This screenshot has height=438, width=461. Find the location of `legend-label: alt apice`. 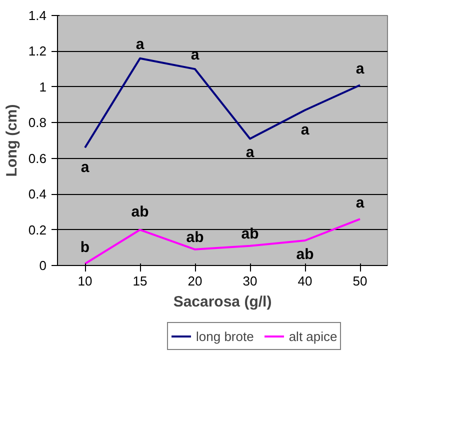

legend-label: alt apice is located at coordinates (313, 336).